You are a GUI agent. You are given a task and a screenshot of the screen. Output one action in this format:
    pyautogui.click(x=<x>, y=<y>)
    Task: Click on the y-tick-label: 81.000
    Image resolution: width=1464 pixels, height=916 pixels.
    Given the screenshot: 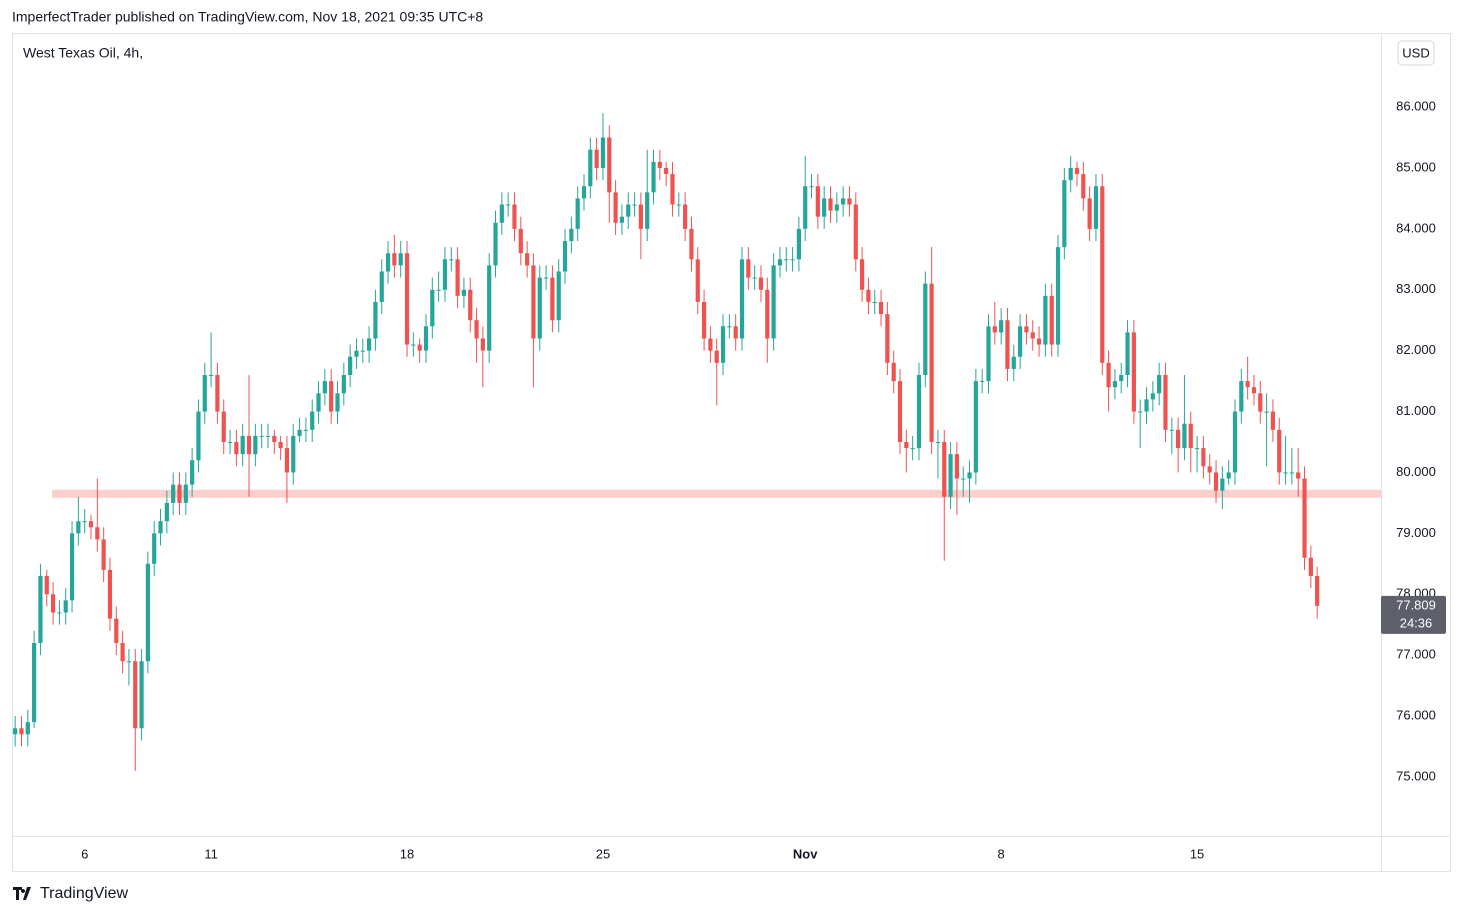 What is the action you would take?
    pyautogui.click(x=1416, y=410)
    